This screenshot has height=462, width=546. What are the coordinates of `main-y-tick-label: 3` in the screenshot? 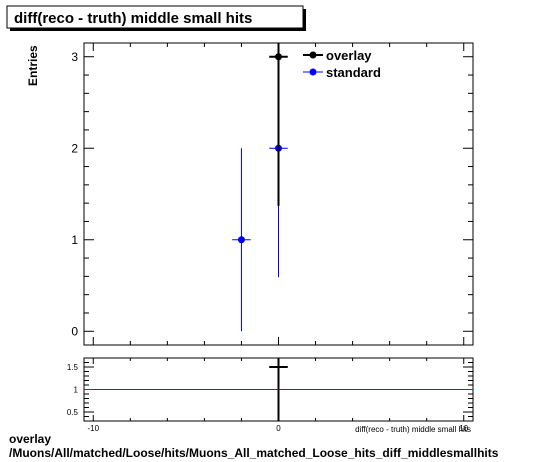 It's located at (74, 57).